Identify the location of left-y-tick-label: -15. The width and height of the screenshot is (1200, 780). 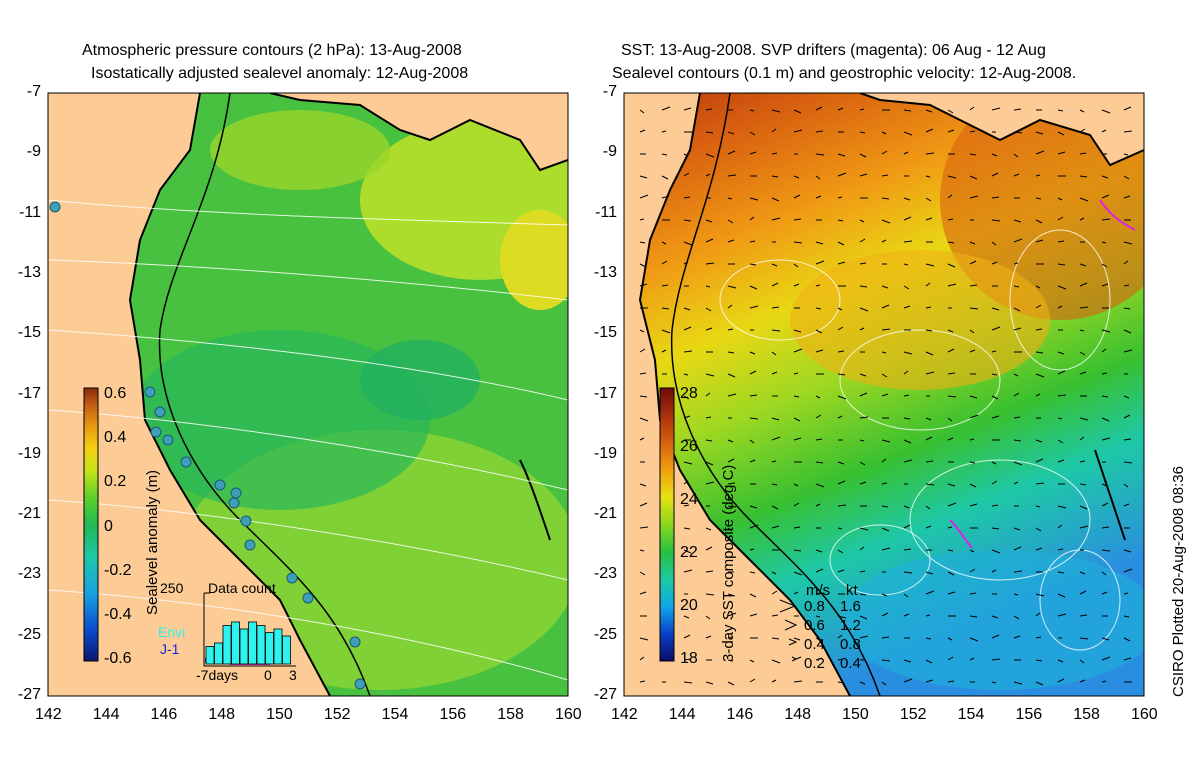
(29, 333).